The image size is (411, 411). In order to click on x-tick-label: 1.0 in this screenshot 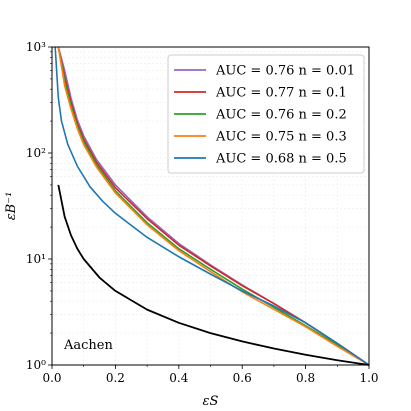, I will do `click(368, 378)`.